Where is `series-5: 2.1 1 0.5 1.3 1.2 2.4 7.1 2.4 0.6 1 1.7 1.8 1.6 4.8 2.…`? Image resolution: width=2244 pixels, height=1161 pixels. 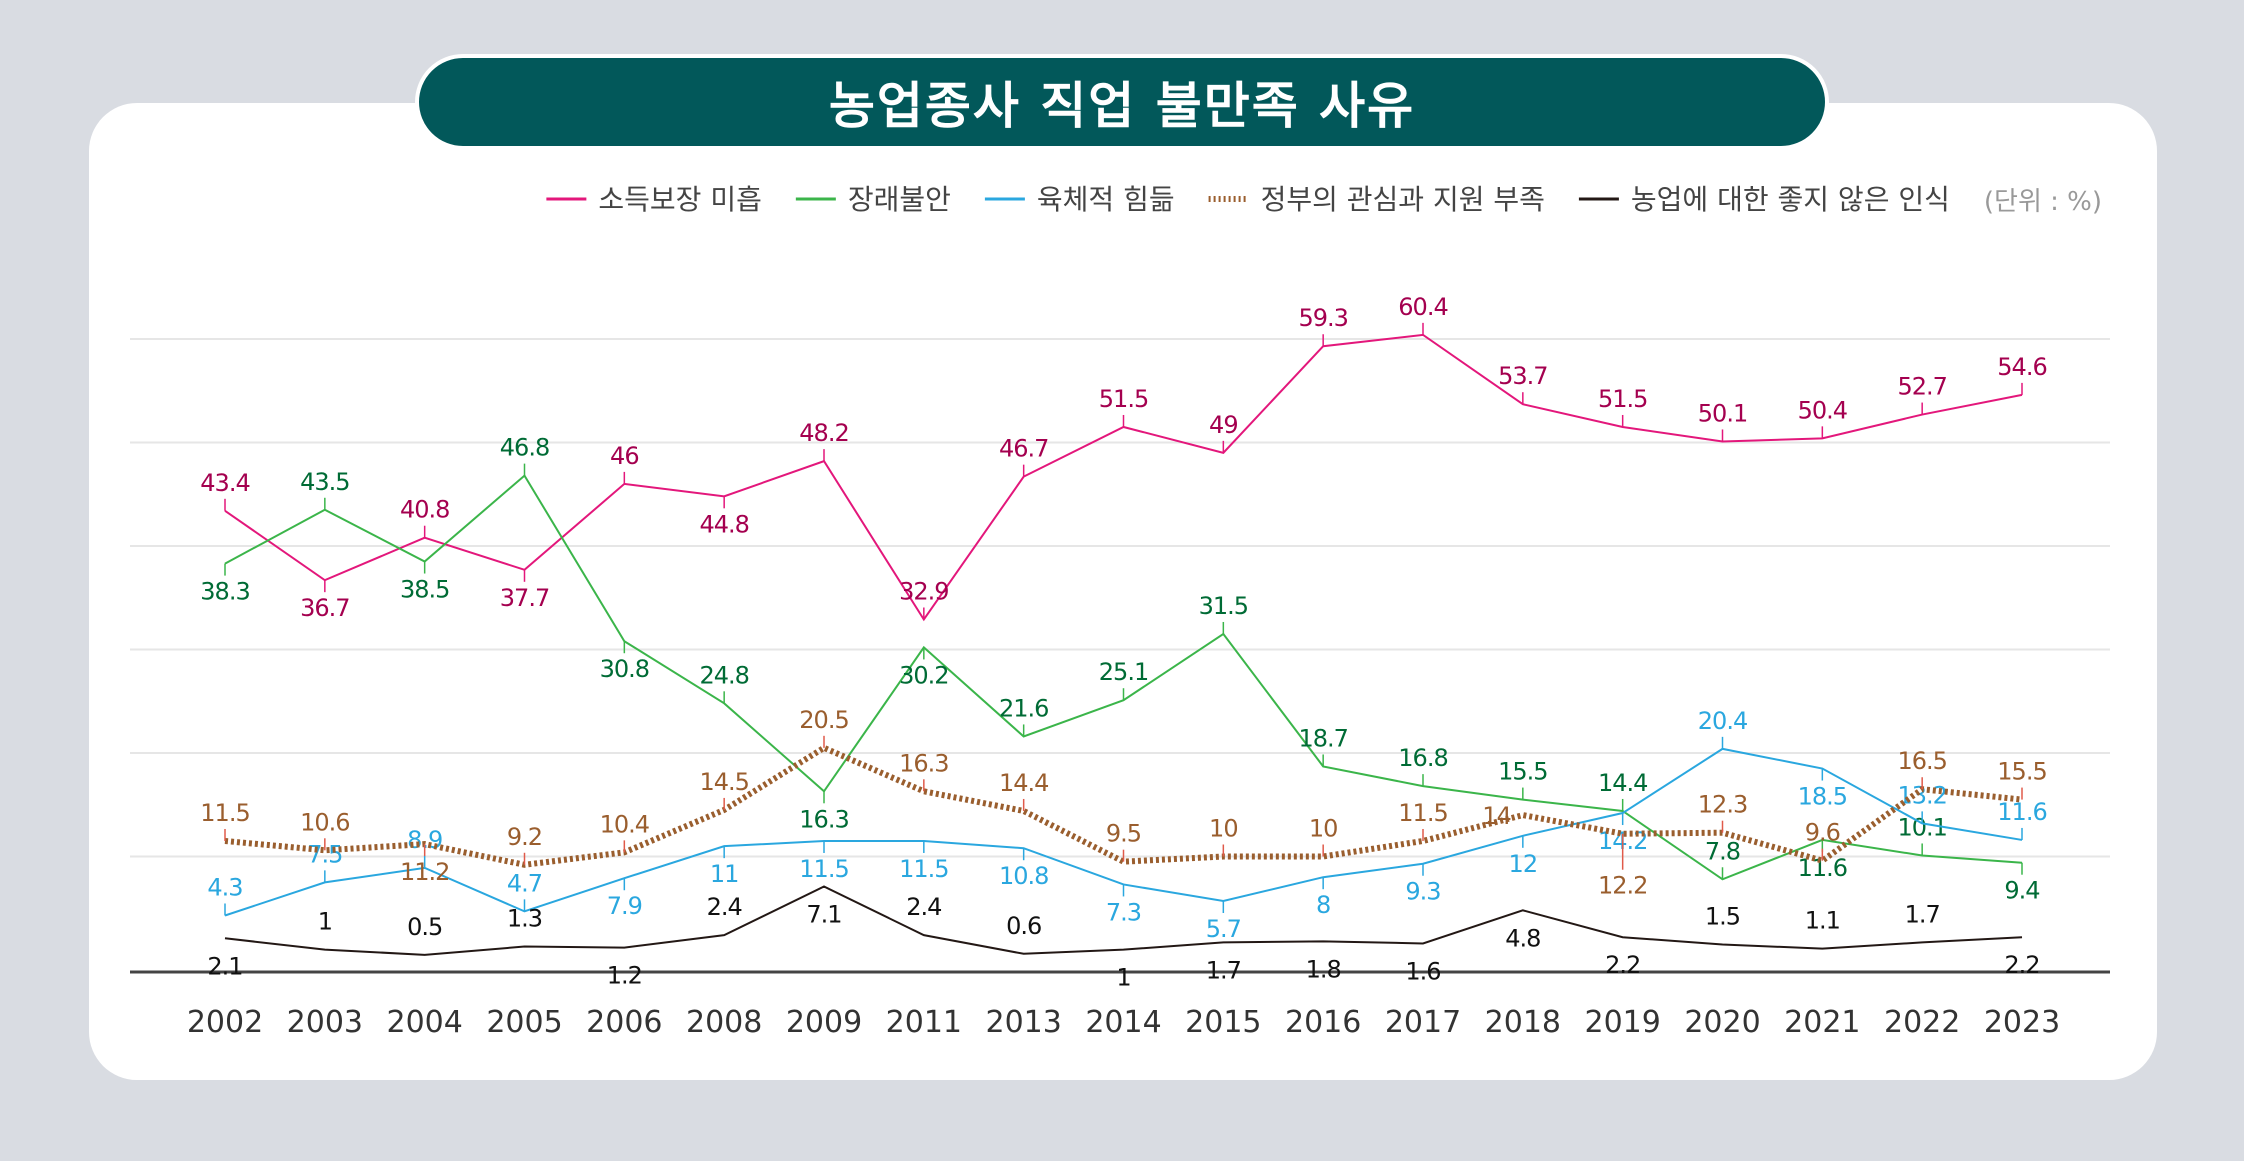 series-5: 2.1 1 0.5 1.3 1.2 2.4 7.1 2.4 0.6 1 1.7 1.8 1.6 4.8 2.… is located at coordinates (1124, 938).